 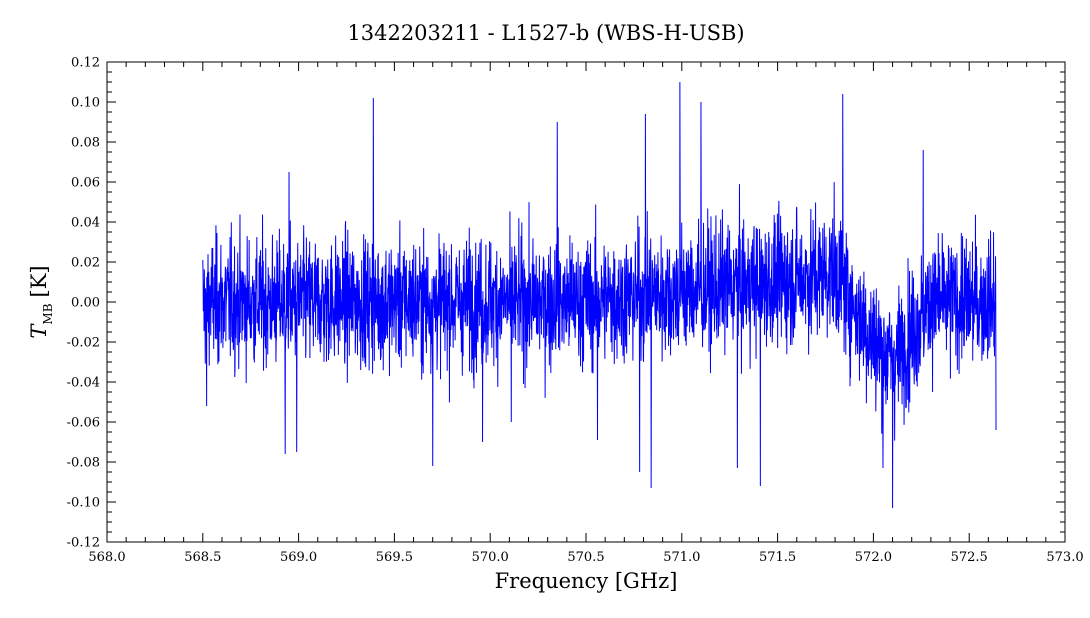 I want to click on y-axis-title-sub: MB, so click(x=48, y=313).